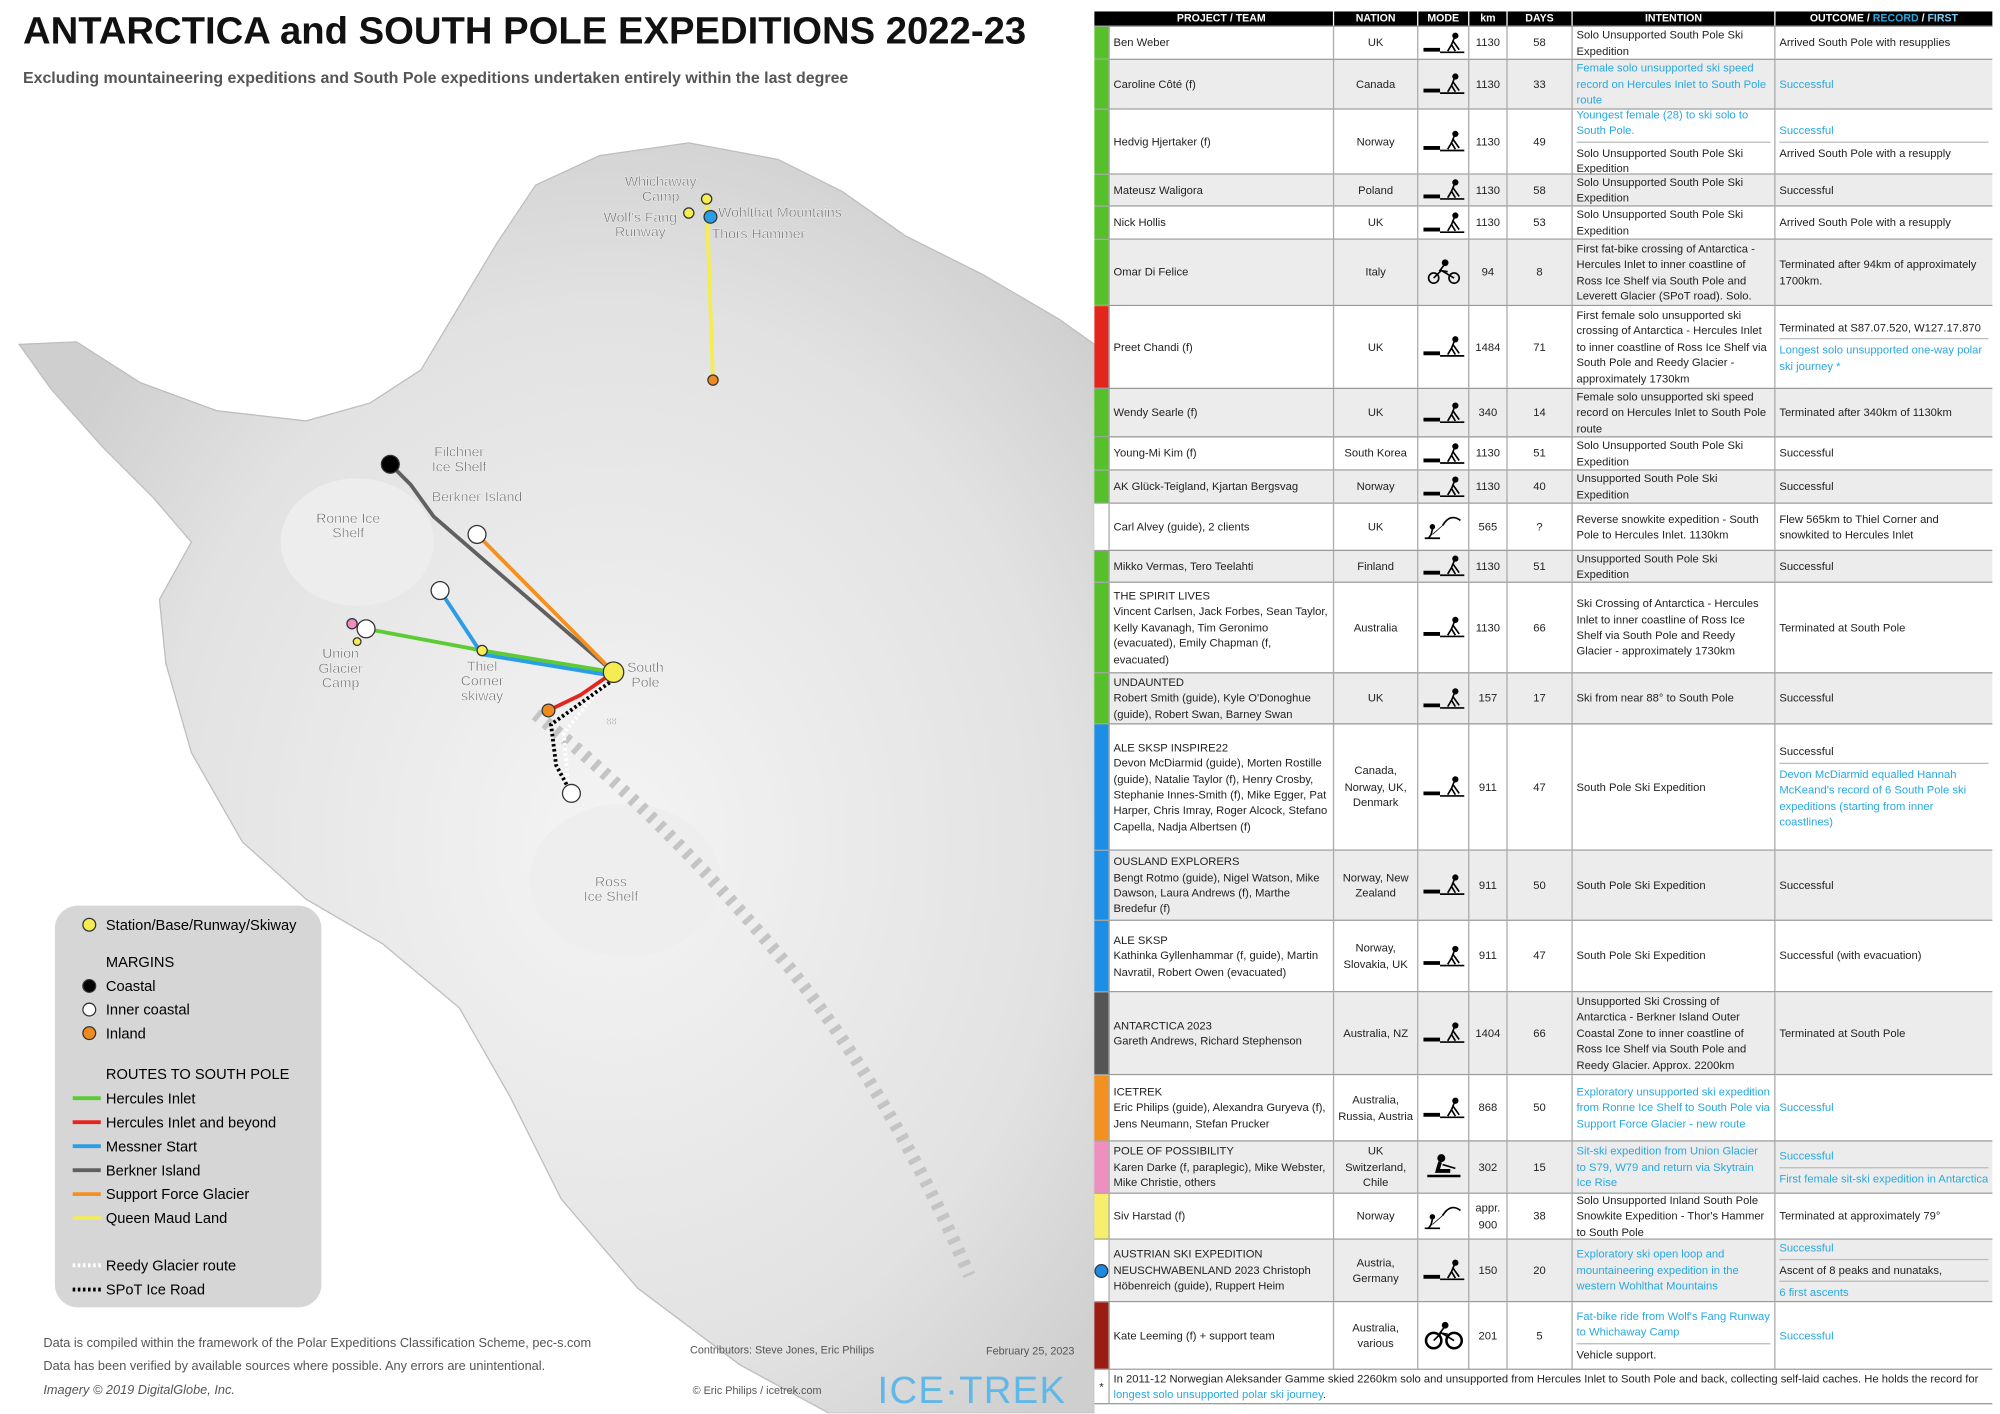 The height and width of the screenshot is (1414, 2000). What do you see at coordinates (191, 1123) in the screenshot?
I see `legend-label: Hercules Inlet and beyond` at bounding box center [191, 1123].